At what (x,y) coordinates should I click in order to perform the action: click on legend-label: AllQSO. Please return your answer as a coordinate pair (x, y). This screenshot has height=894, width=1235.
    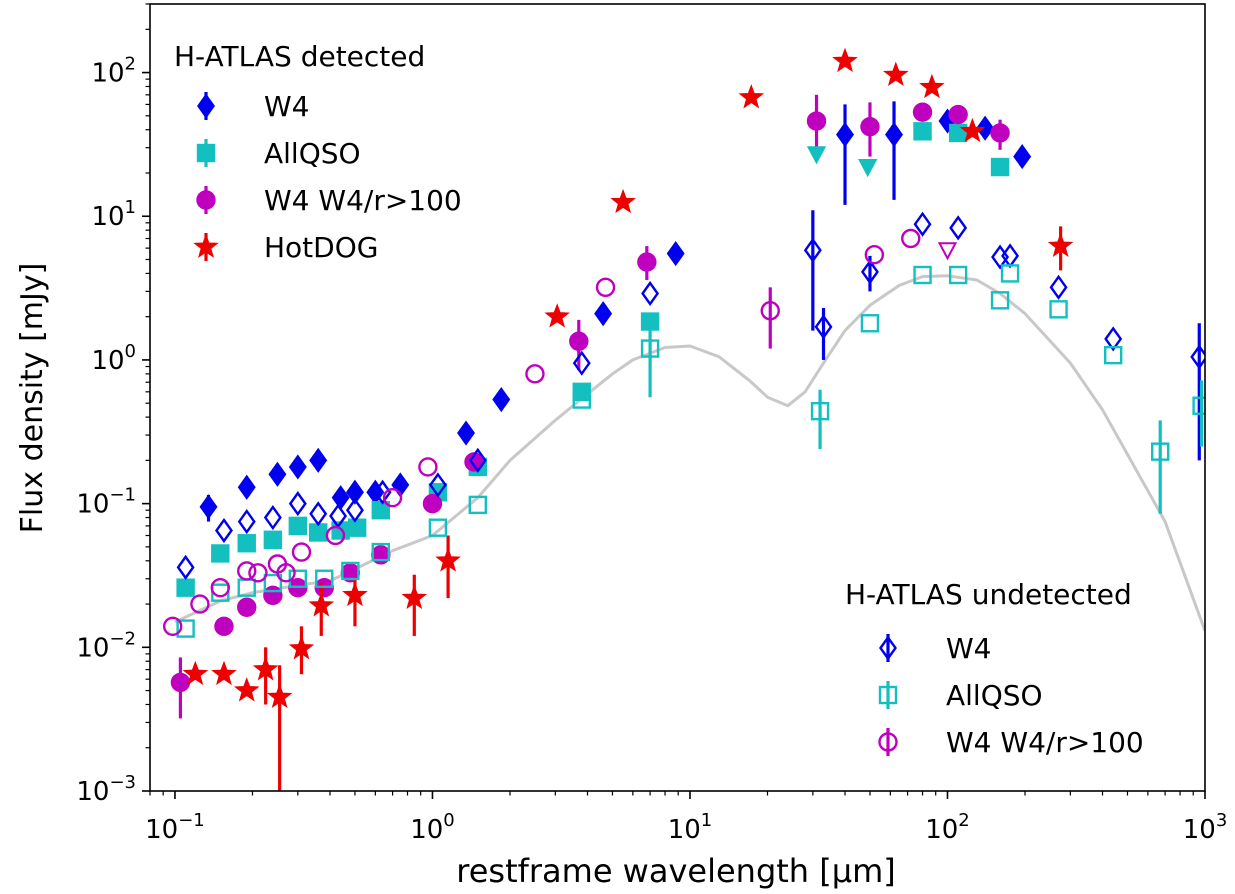
    Looking at the image, I should click on (994, 695).